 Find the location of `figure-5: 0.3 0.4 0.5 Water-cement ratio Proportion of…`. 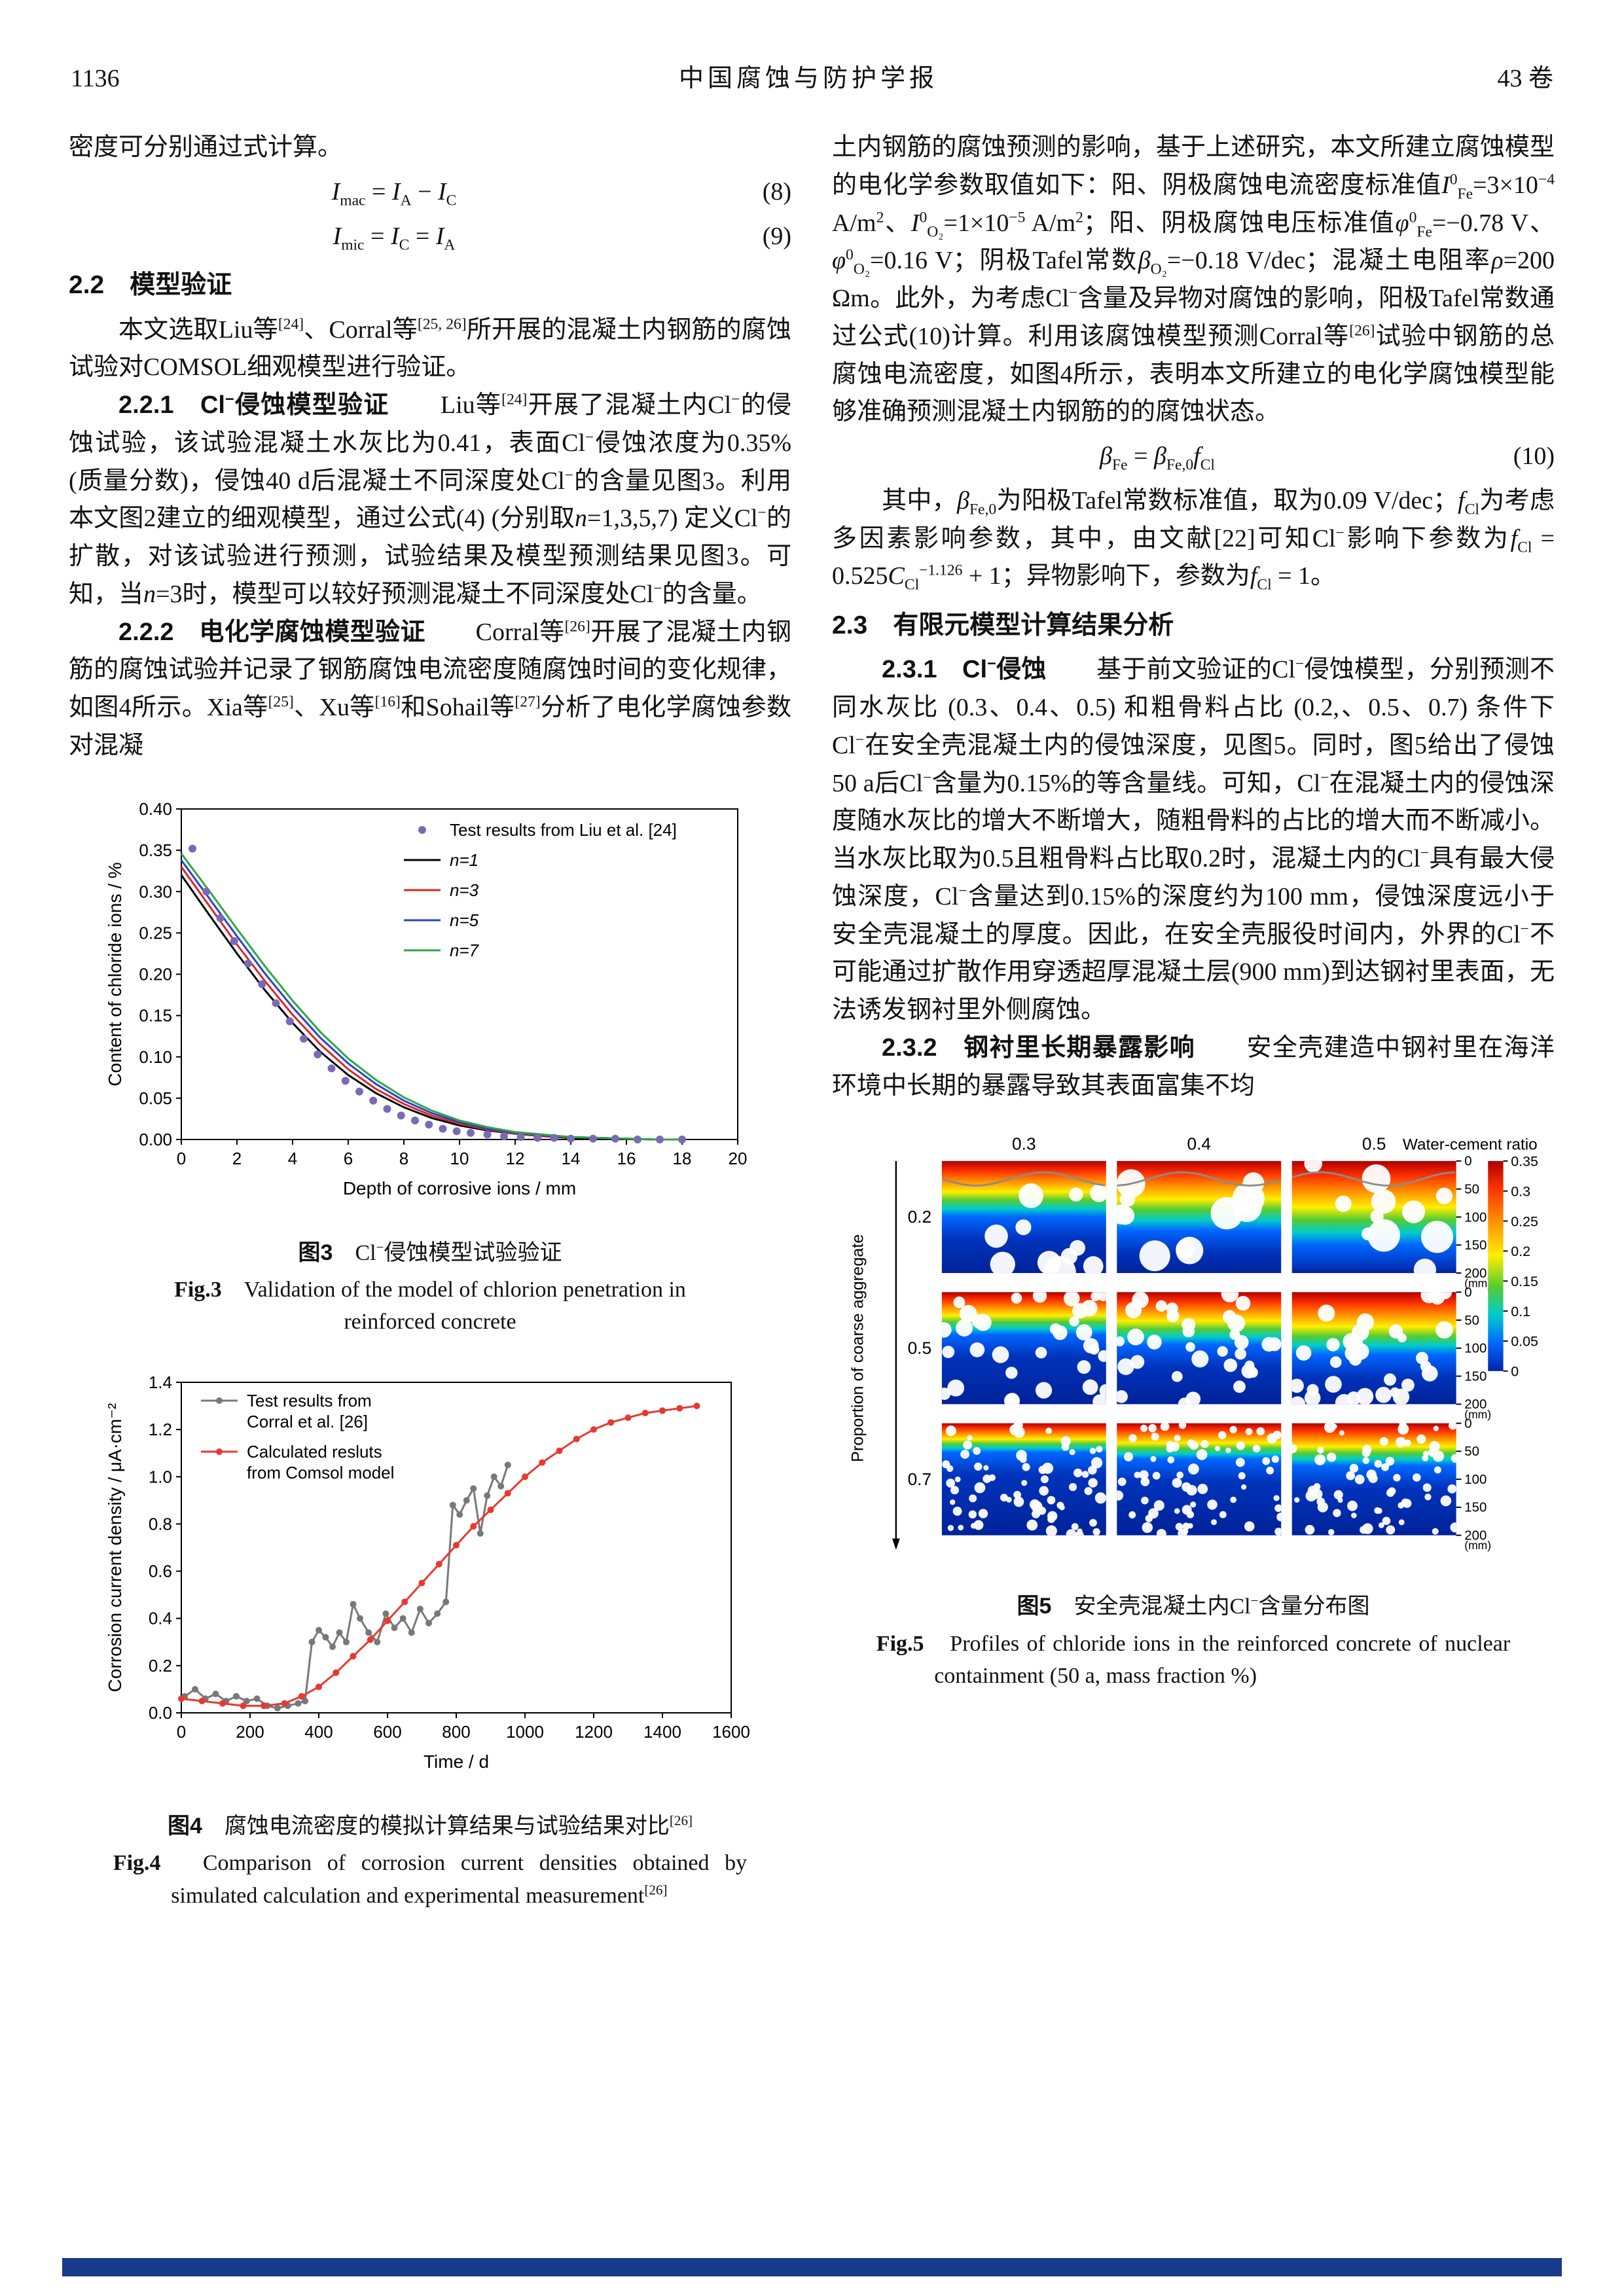

figure-5: 0.3 0.4 0.5 Water-cement ratio Proportion of… is located at coordinates (1193, 1412).